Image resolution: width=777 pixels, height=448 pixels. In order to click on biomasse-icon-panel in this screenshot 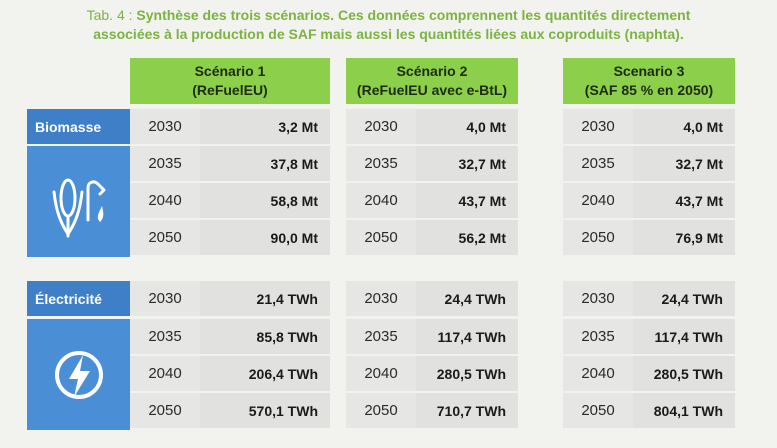, I will do `click(78, 201)`.